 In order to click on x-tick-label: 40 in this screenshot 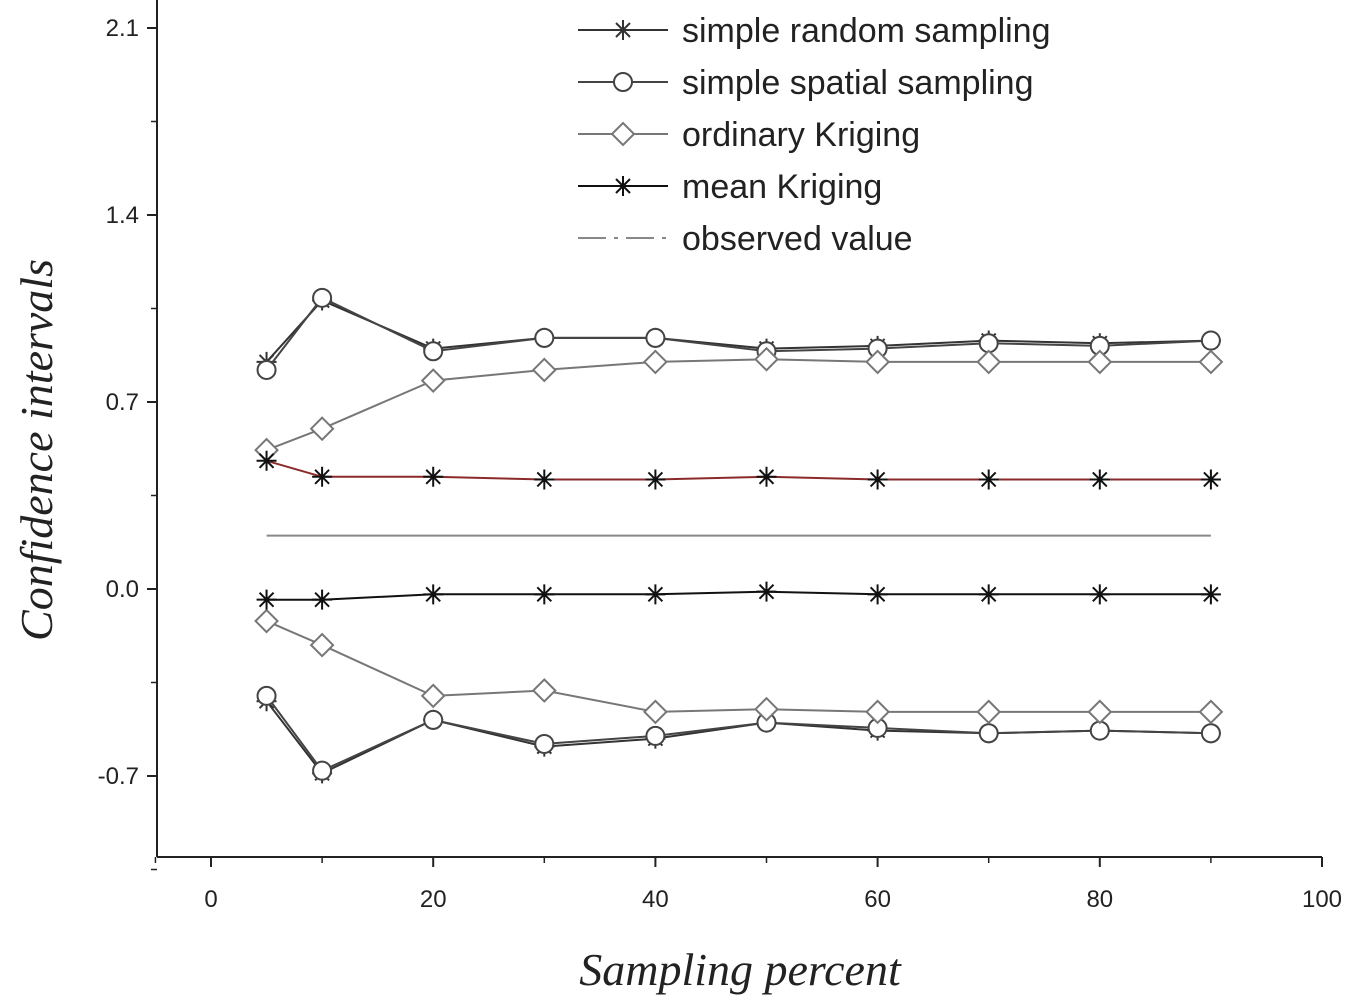, I will do `click(655, 899)`.